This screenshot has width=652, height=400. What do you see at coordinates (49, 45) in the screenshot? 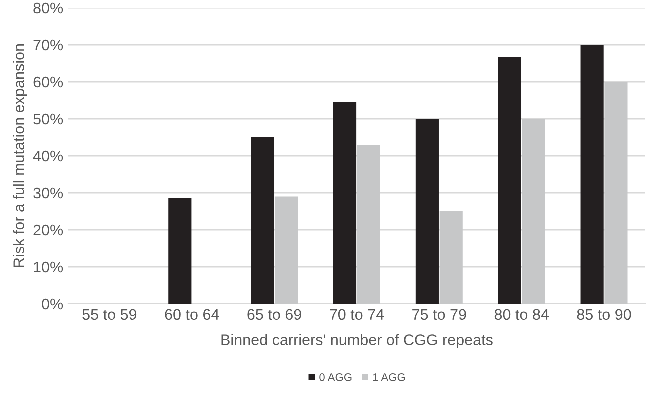
I see `y-tick-label: 70%` at bounding box center [49, 45].